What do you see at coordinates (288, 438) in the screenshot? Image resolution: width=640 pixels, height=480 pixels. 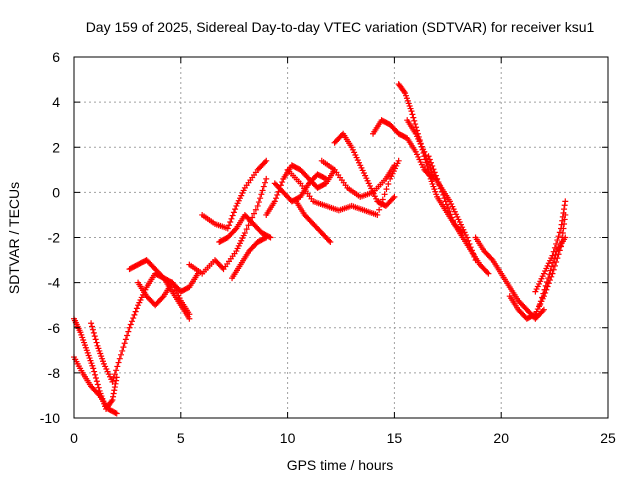 I see `x-tick-label: 10` at bounding box center [288, 438].